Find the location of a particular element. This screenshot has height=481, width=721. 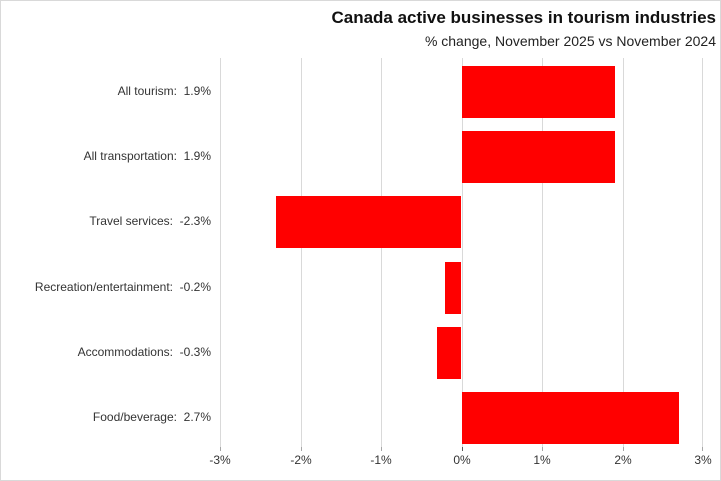

x-tick-label: 1% is located at coordinates (542, 460).